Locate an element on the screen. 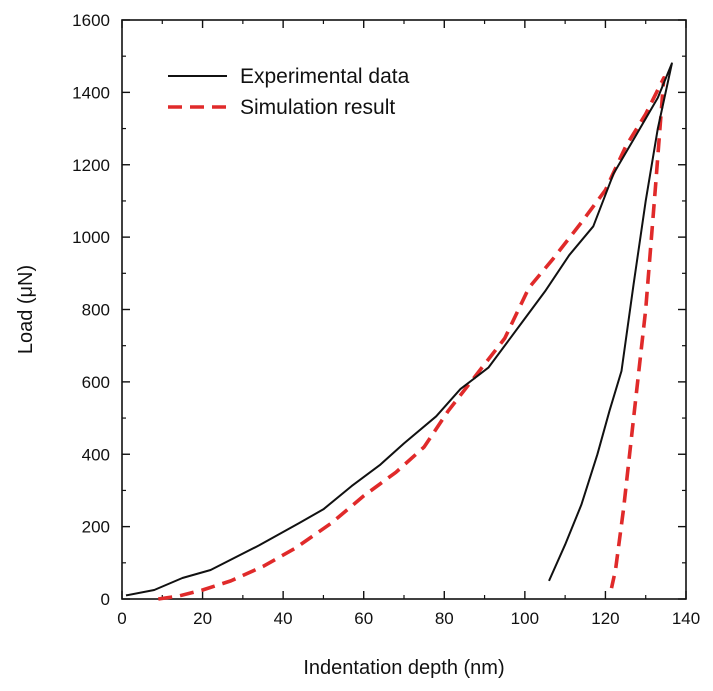 The height and width of the screenshot is (691, 713). y-tick-label: 1200 is located at coordinates (91, 165).